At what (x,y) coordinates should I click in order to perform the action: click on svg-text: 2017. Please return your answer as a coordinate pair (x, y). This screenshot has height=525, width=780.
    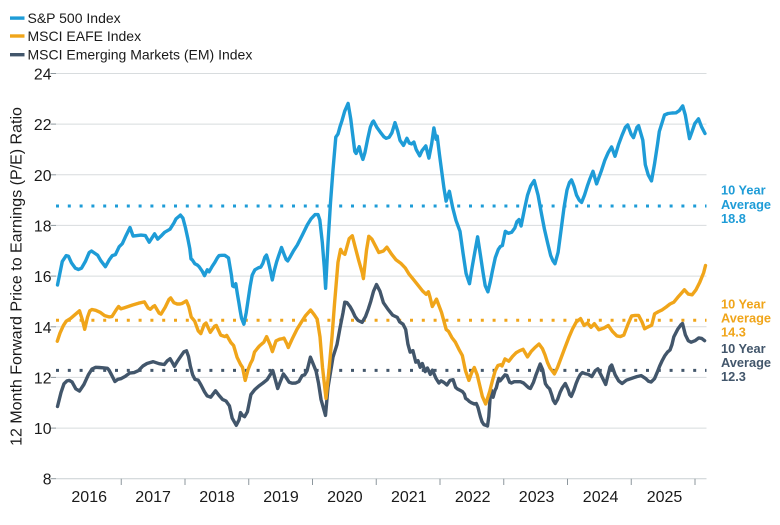
    Looking at the image, I should click on (153, 497).